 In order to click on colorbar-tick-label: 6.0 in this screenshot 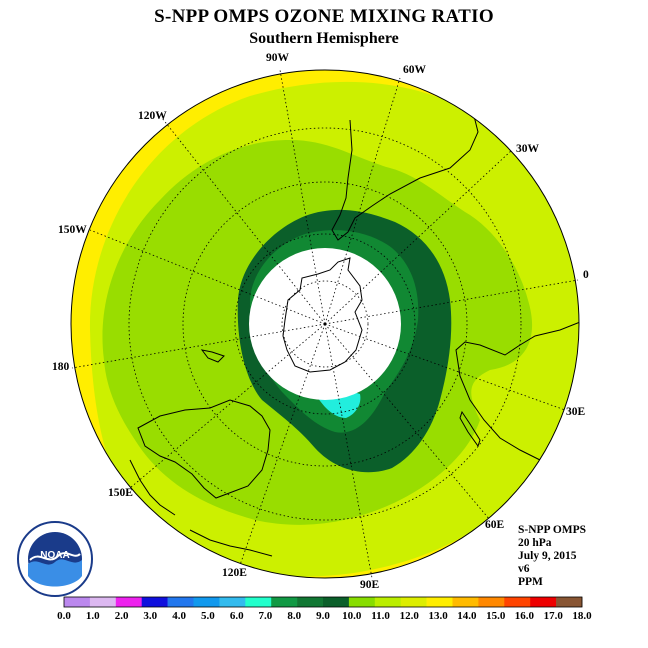, I will do `click(236, 616)`.